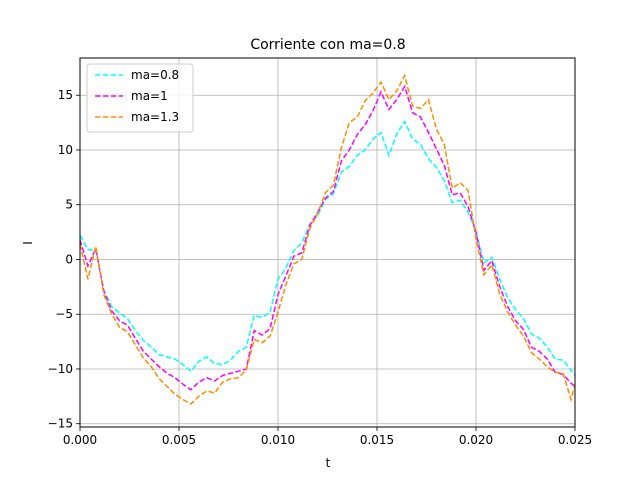 This screenshot has width=640, height=480. I want to click on legend-label: ma=1, so click(149, 96).